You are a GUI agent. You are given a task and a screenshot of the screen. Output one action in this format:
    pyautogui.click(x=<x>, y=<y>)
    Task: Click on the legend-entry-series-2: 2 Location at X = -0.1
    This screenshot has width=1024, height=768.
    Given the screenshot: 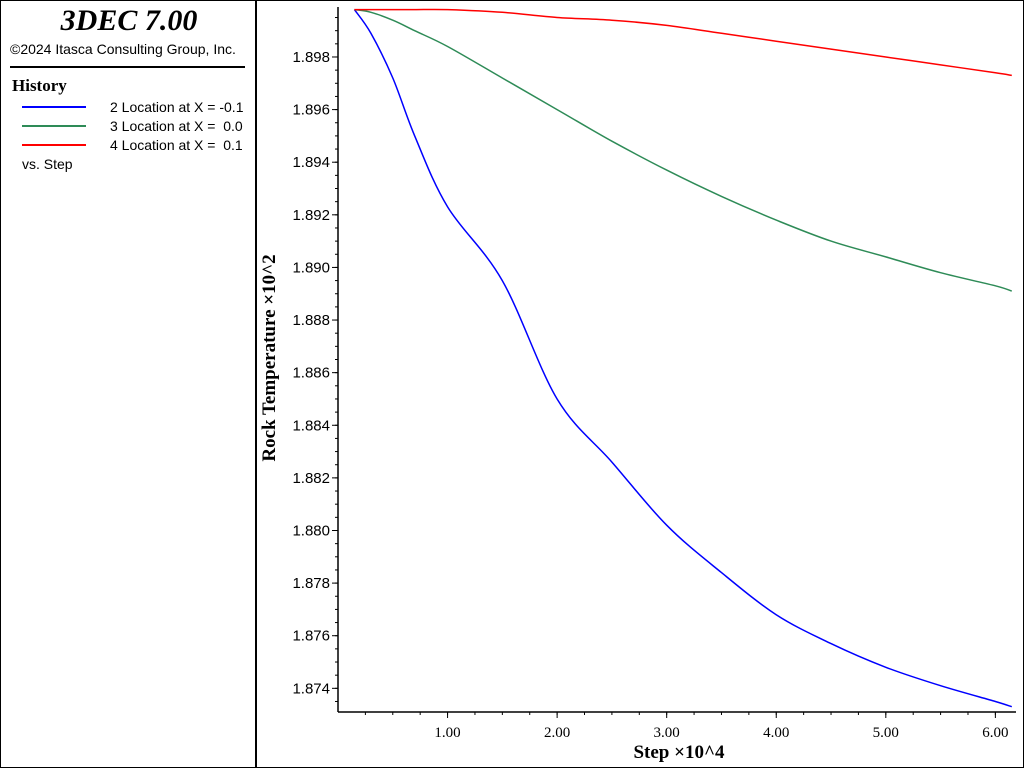 What is the action you would take?
    pyautogui.click(x=137, y=107)
    